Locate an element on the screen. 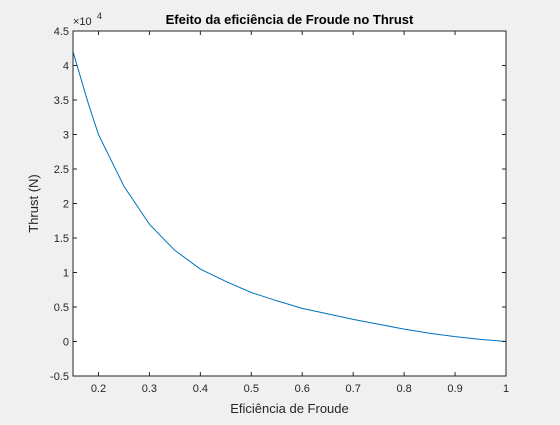  y-tick-label: 3 is located at coordinates (66, 136).